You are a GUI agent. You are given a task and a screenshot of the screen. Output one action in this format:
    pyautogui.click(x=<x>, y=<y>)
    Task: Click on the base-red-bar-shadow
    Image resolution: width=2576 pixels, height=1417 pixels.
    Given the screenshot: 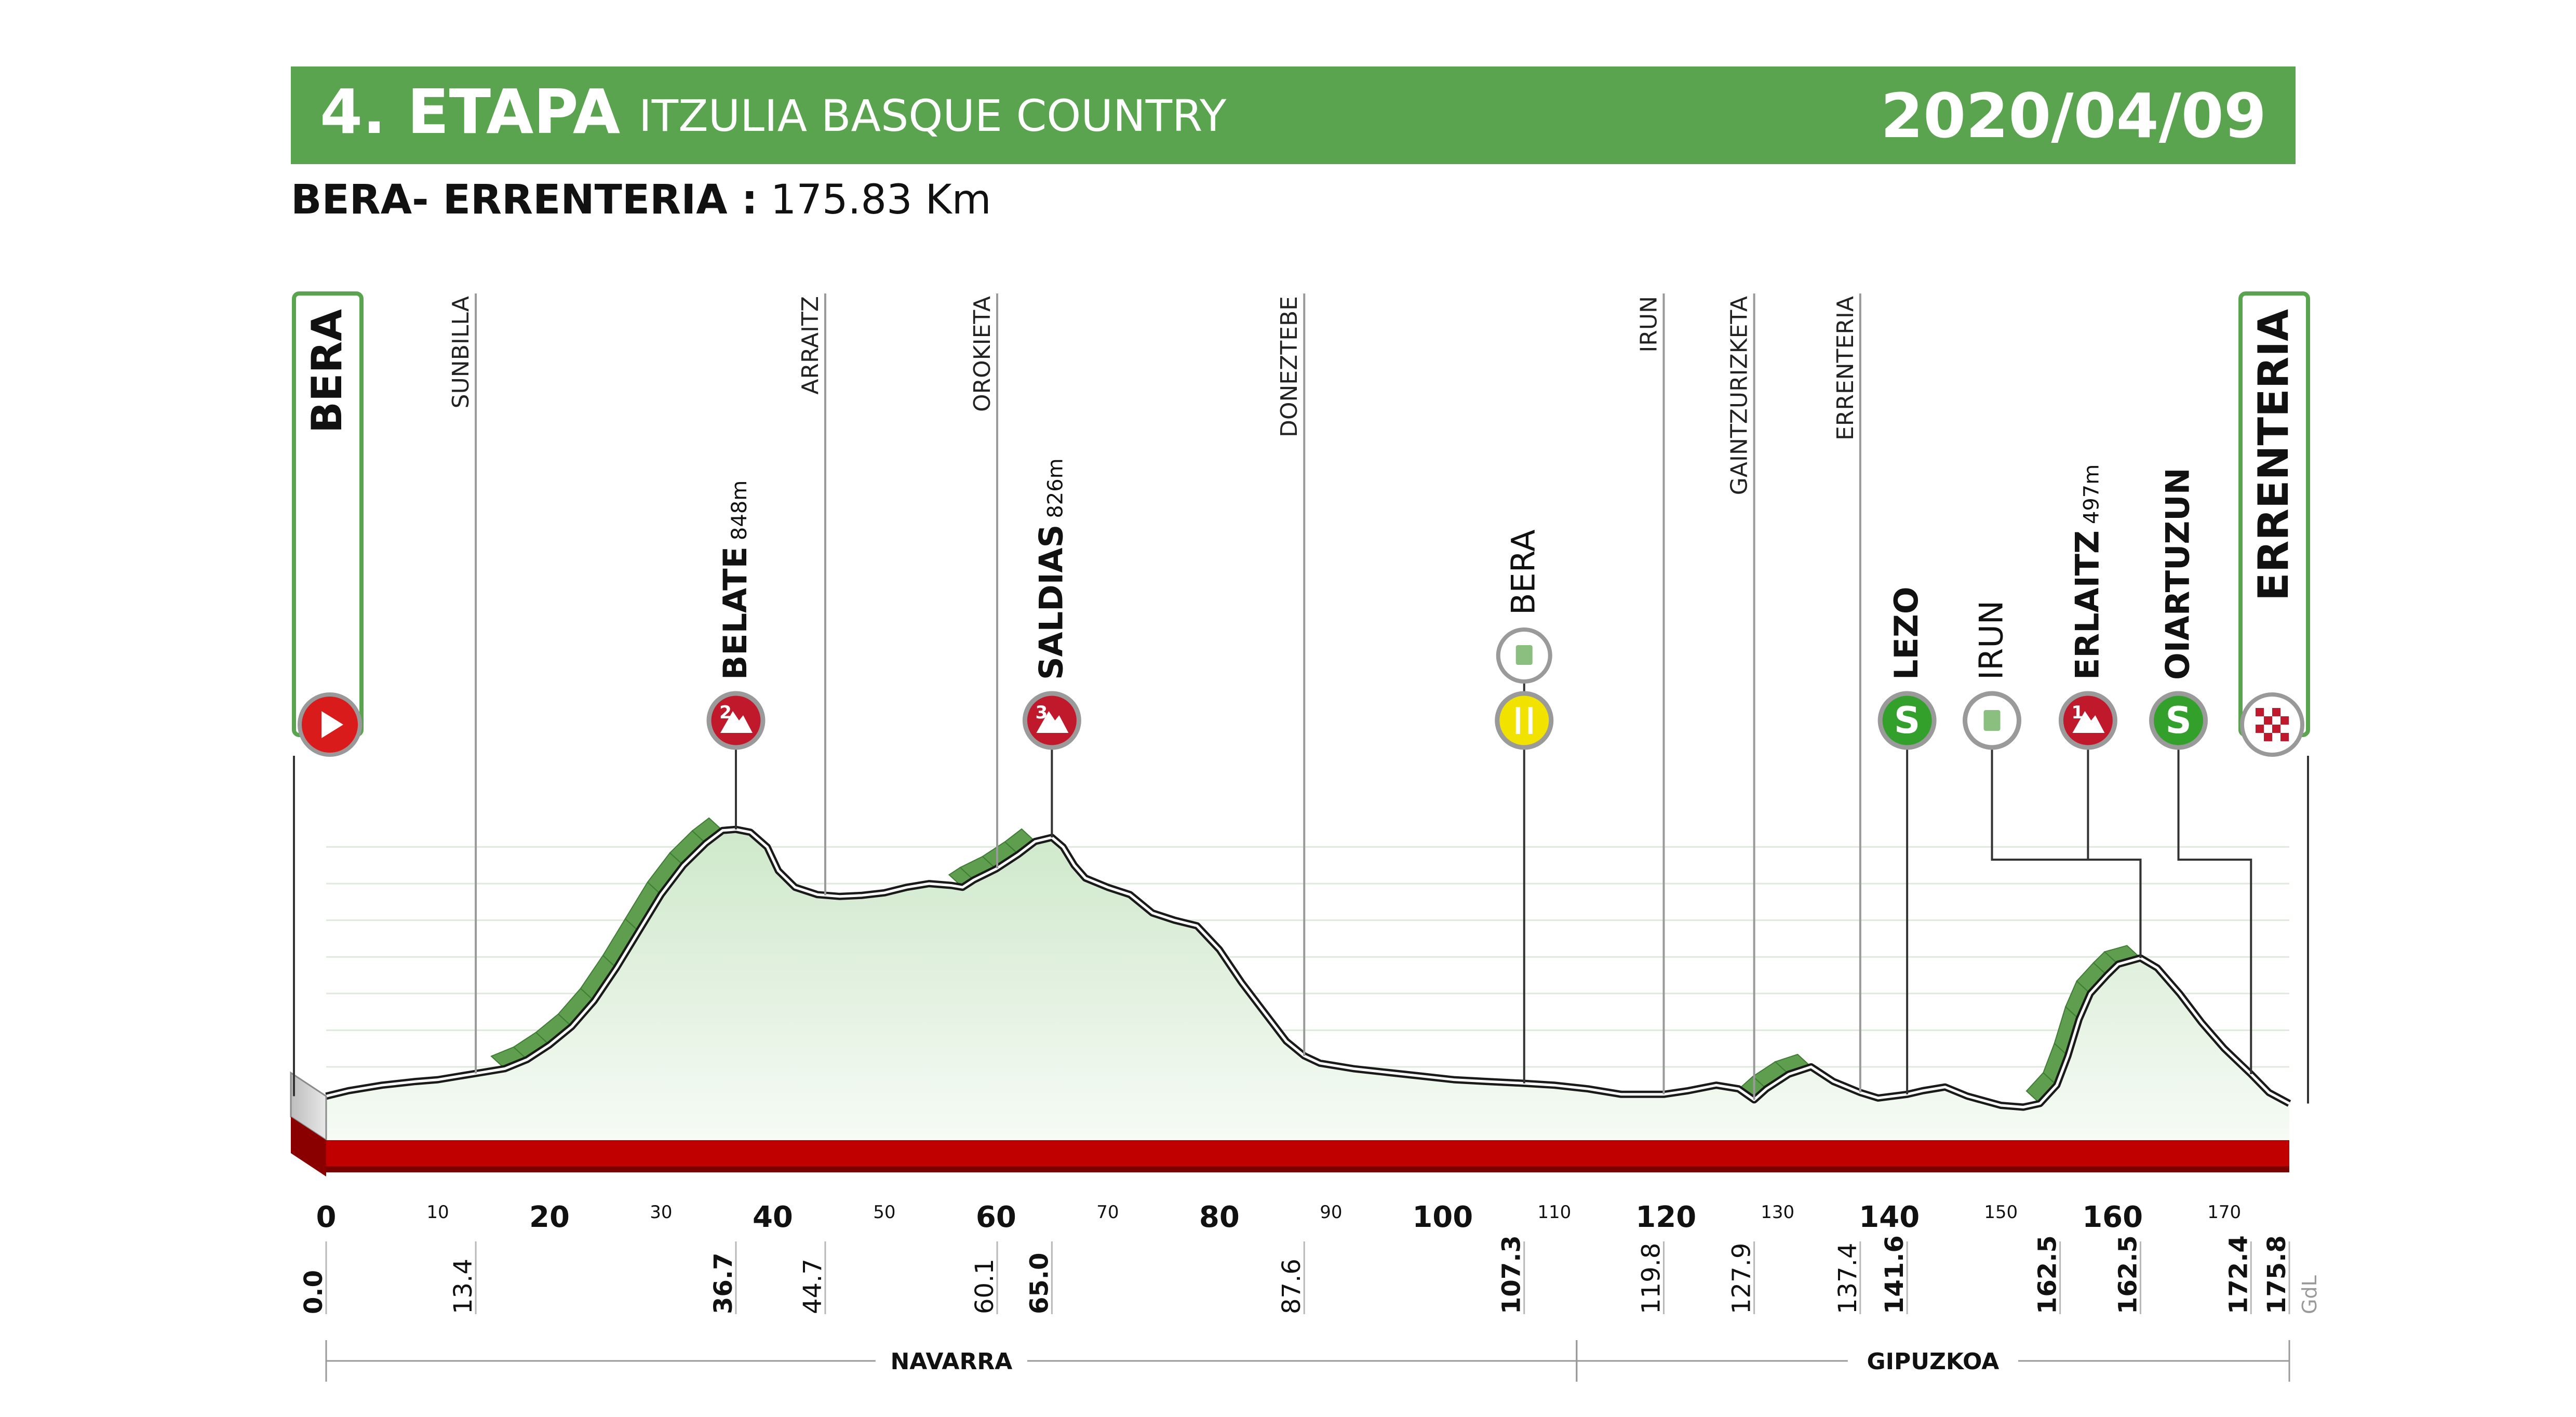 What is the action you would take?
    pyautogui.click(x=1308, y=1169)
    